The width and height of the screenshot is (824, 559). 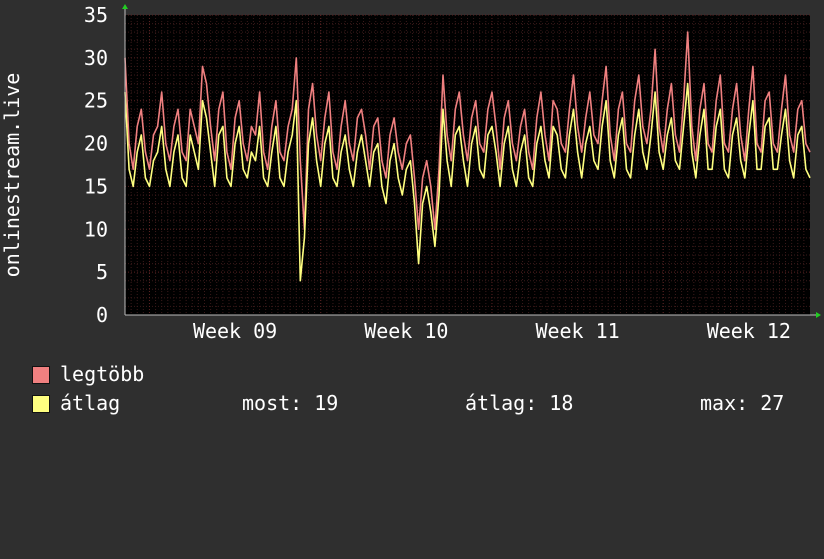 I want to click on y-tick-label: 15, so click(x=96, y=186).